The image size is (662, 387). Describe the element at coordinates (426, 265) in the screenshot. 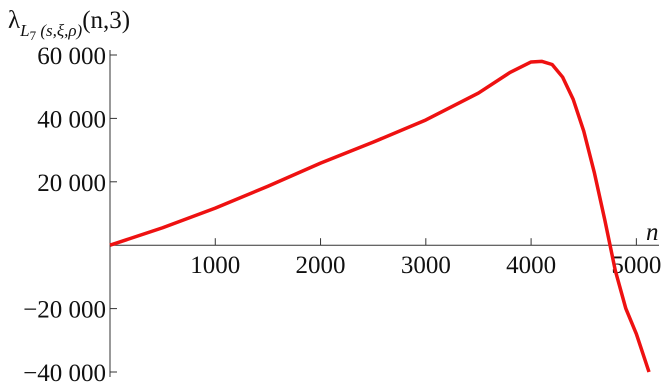

I see `x-tick-label: 3000` at that location.